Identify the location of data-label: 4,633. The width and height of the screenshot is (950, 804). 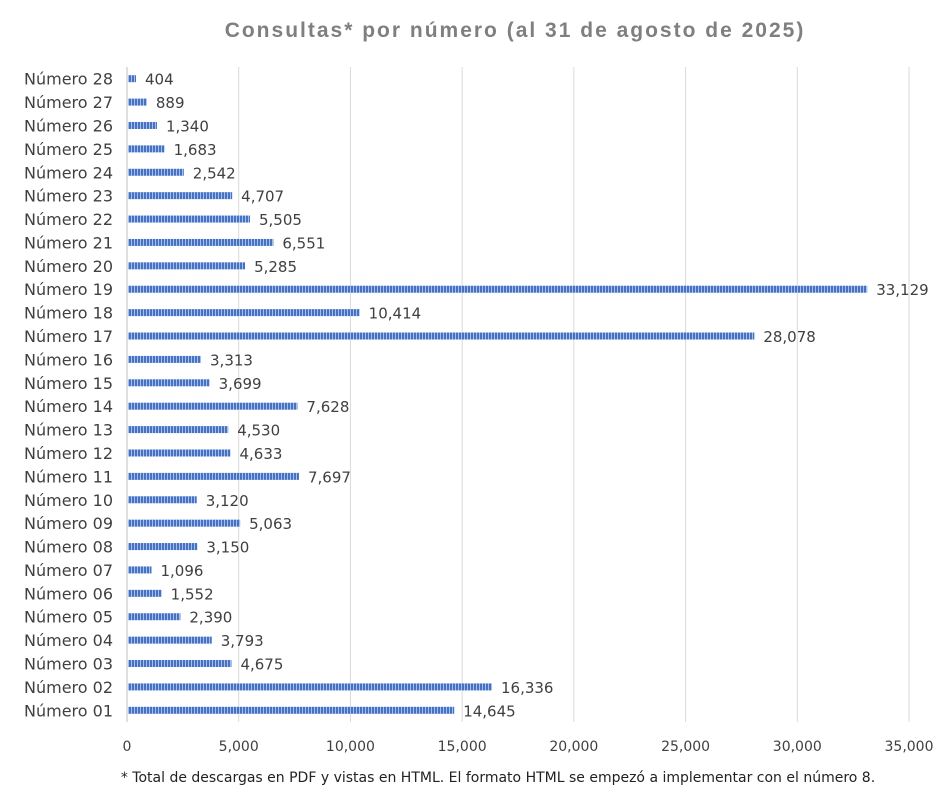
(261, 454).